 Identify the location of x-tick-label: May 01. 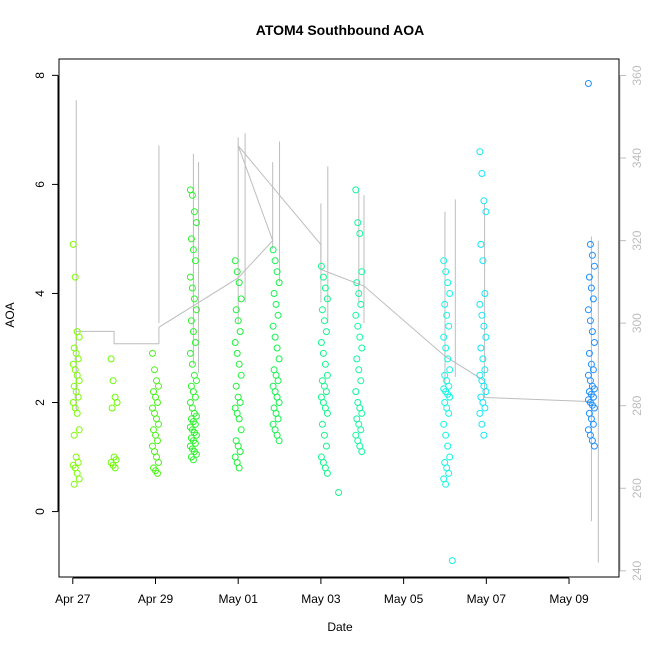
(239, 599).